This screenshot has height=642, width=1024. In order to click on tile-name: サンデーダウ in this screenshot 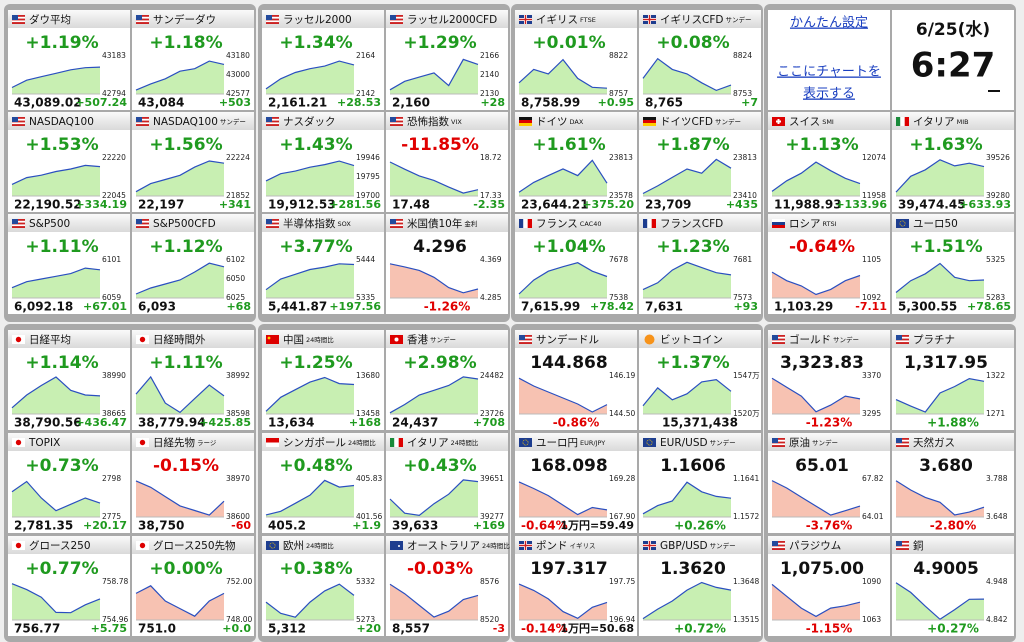, I will do `click(184, 19)`.